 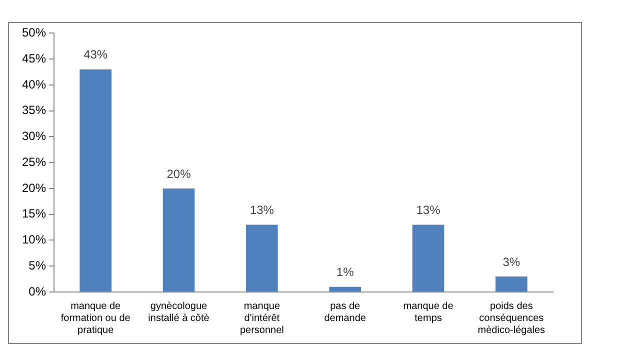 What do you see at coordinates (512, 318) in the screenshot?
I see `x-tick-label: poids des conséquences mèdico-légales` at bounding box center [512, 318].